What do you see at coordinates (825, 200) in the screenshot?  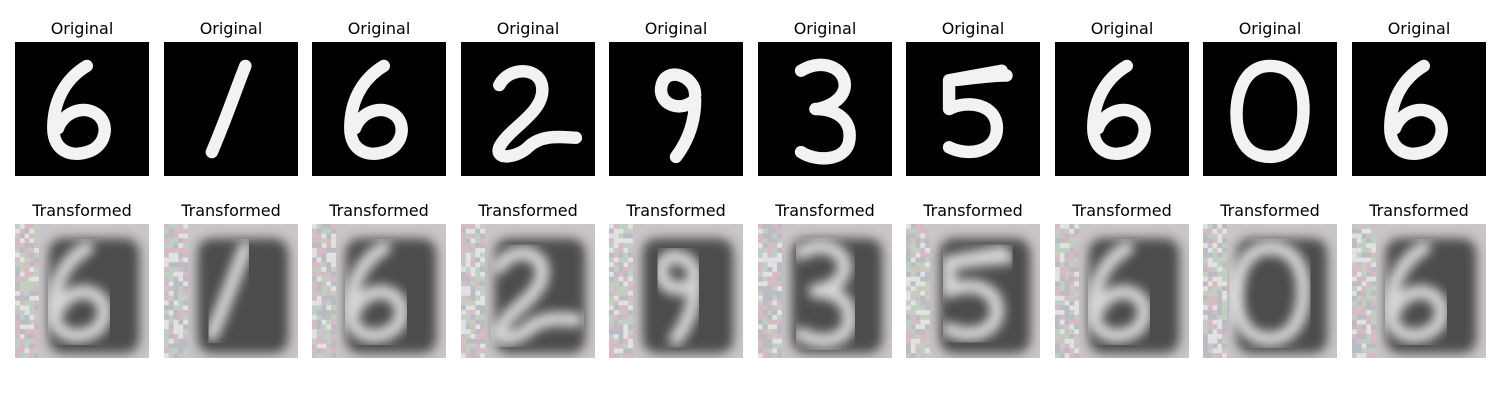 I see `transformed-panel: Transformed` at bounding box center [825, 200].